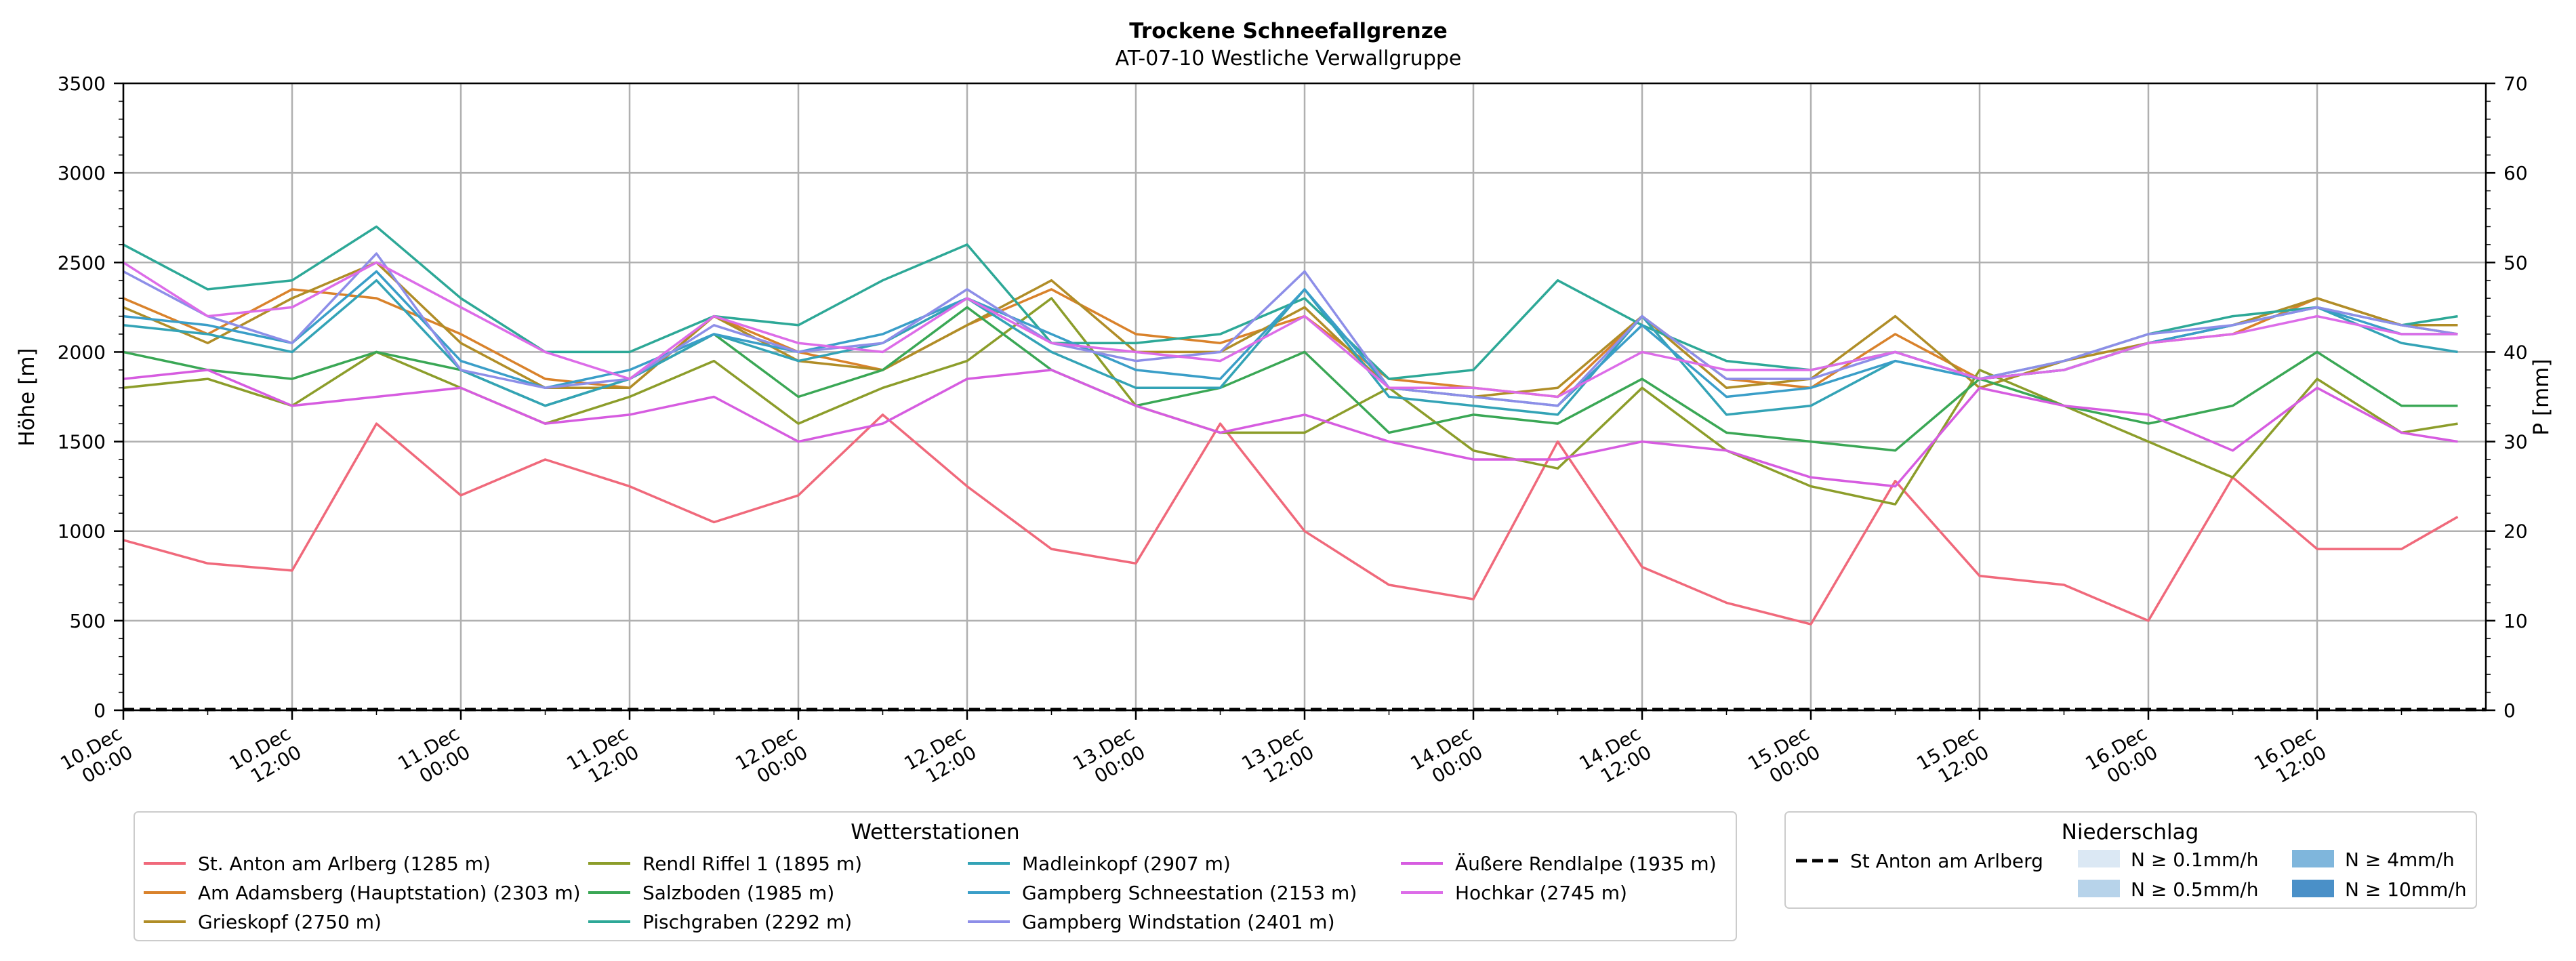 This screenshot has width=2576, height=961. What do you see at coordinates (1946, 861) in the screenshot?
I see `precip-legend-line-label: St Anton am Arlberg` at bounding box center [1946, 861].